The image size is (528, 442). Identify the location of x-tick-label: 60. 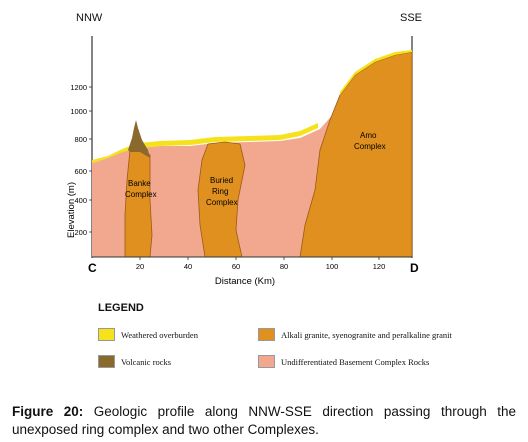
(236, 266).